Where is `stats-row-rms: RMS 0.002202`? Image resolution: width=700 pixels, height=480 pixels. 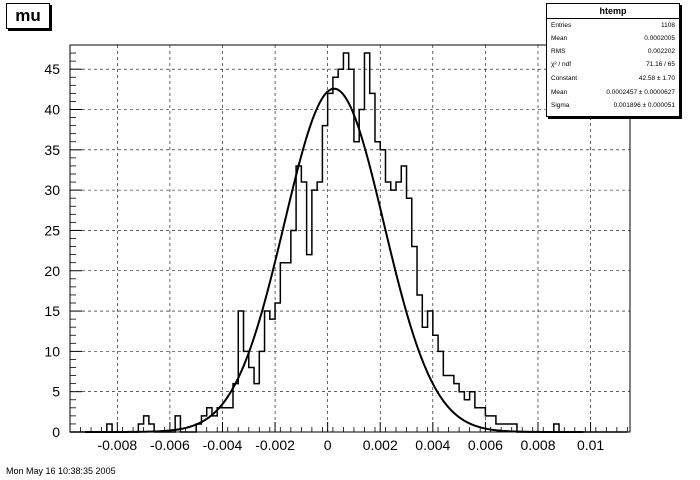 stats-row-rms: RMS 0.002202 is located at coordinates (613, 54).